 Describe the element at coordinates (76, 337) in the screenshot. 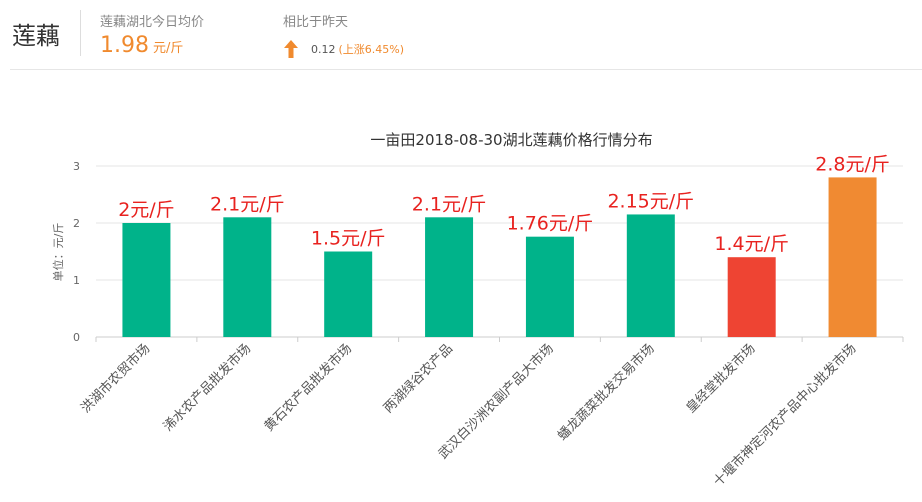

I see `y-tick-label: 0` at that location.